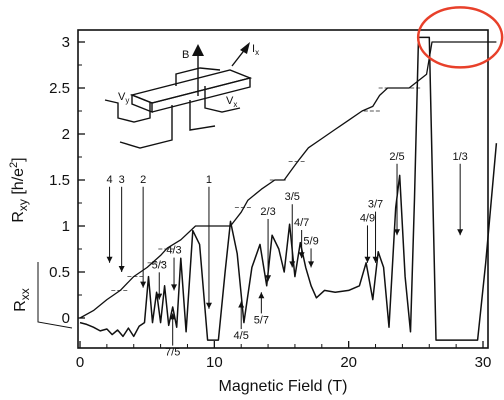  What do you see at coordinates (222, 99) in the screenshot?
I see `vx-contact-lead` at bounding box center [222, 99].